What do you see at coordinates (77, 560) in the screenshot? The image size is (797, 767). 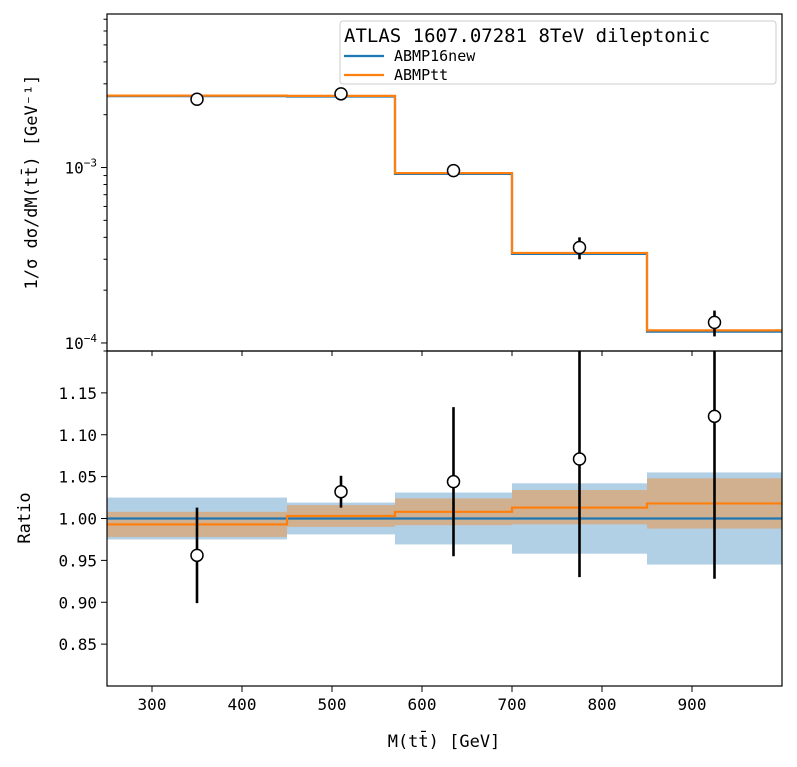 I see `y-tick-label: 0.95` at bounding box center [77, 560].